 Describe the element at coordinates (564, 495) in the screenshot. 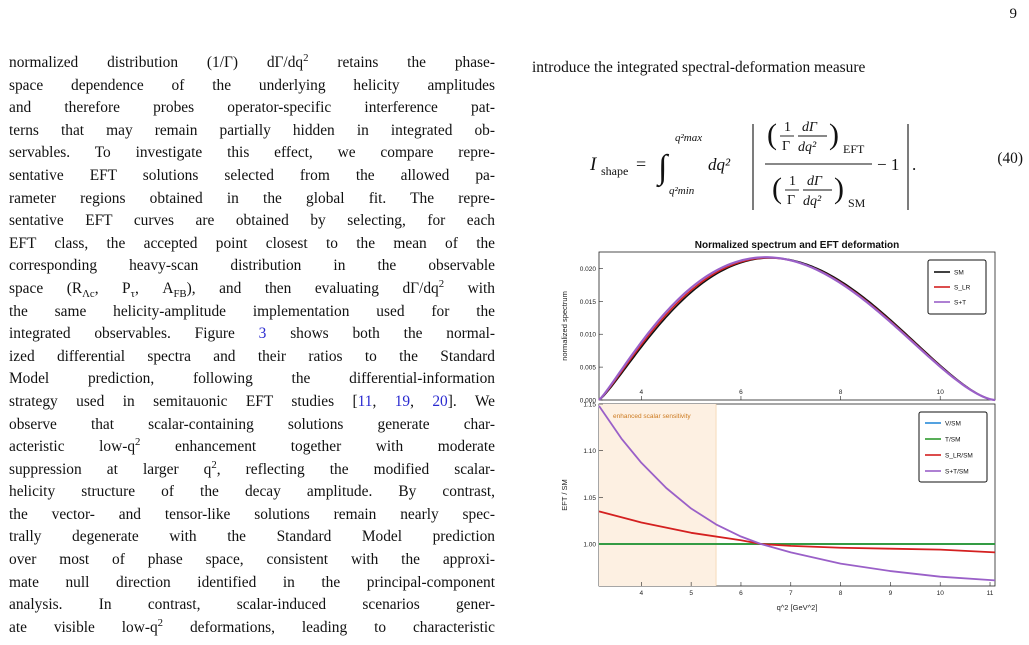

I see `bottom-y-axis-label: EFT / SM` at that location.